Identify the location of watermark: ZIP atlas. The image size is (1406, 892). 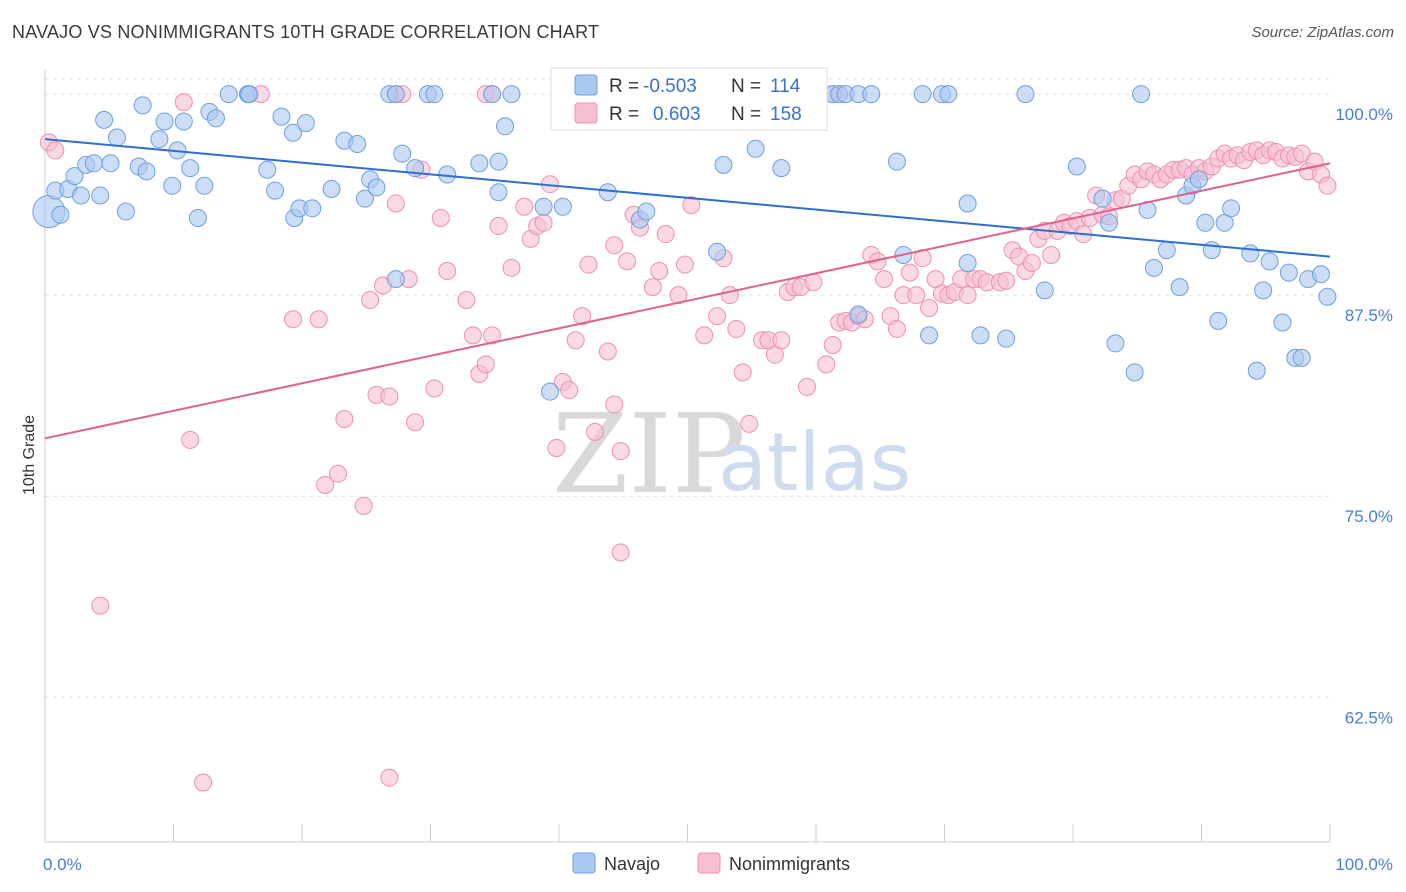
(731, 454).